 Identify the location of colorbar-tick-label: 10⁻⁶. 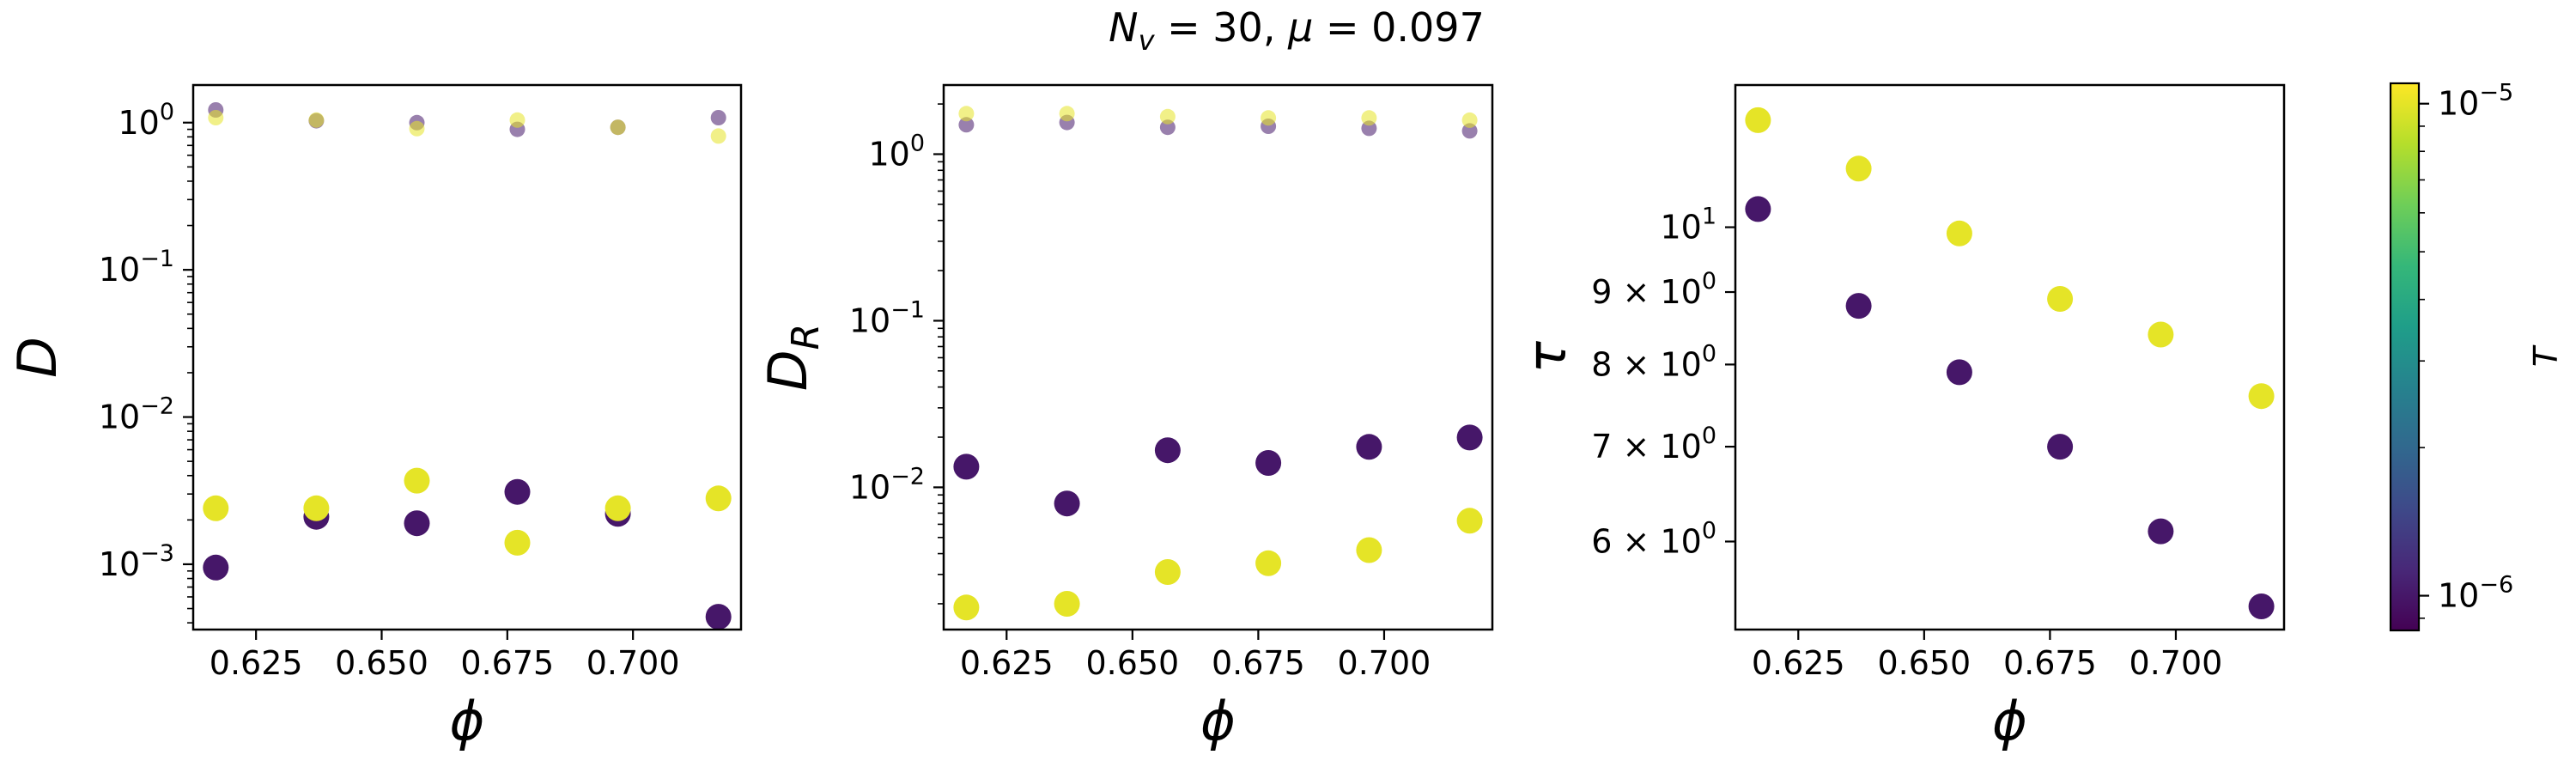
(2475, 593).